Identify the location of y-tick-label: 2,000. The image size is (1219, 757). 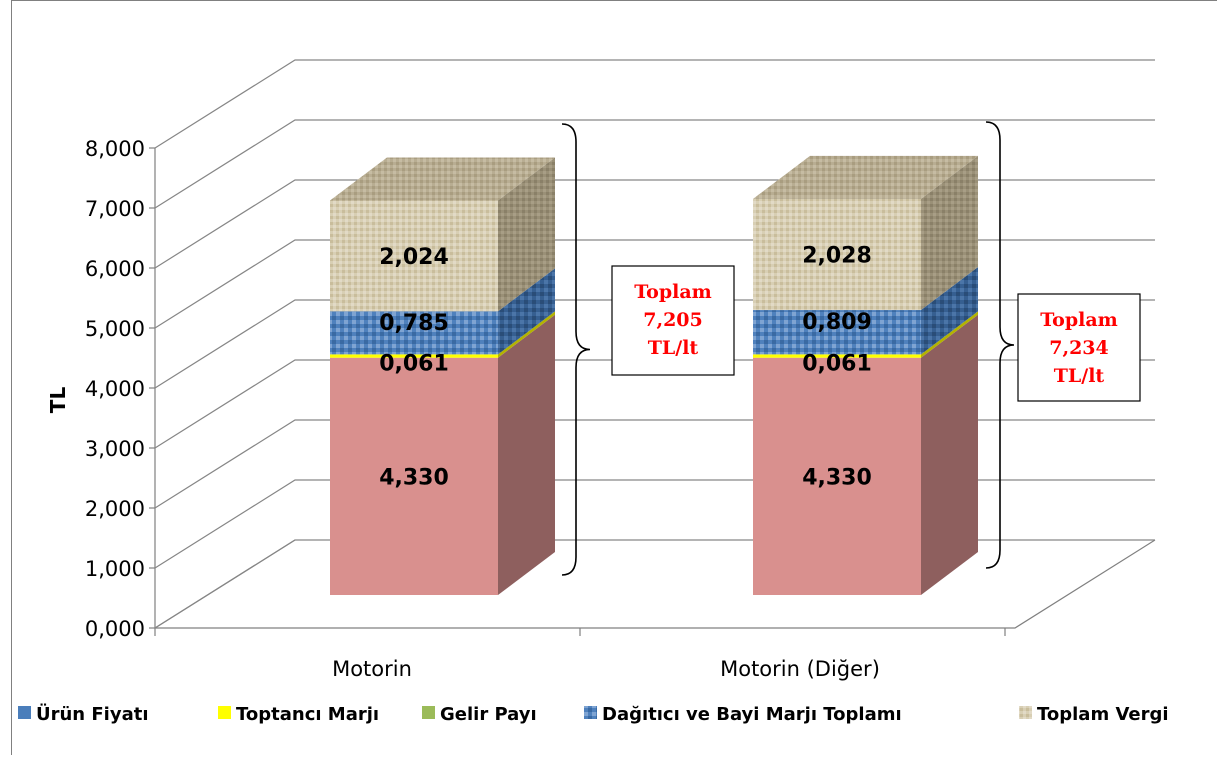
(115, 509).